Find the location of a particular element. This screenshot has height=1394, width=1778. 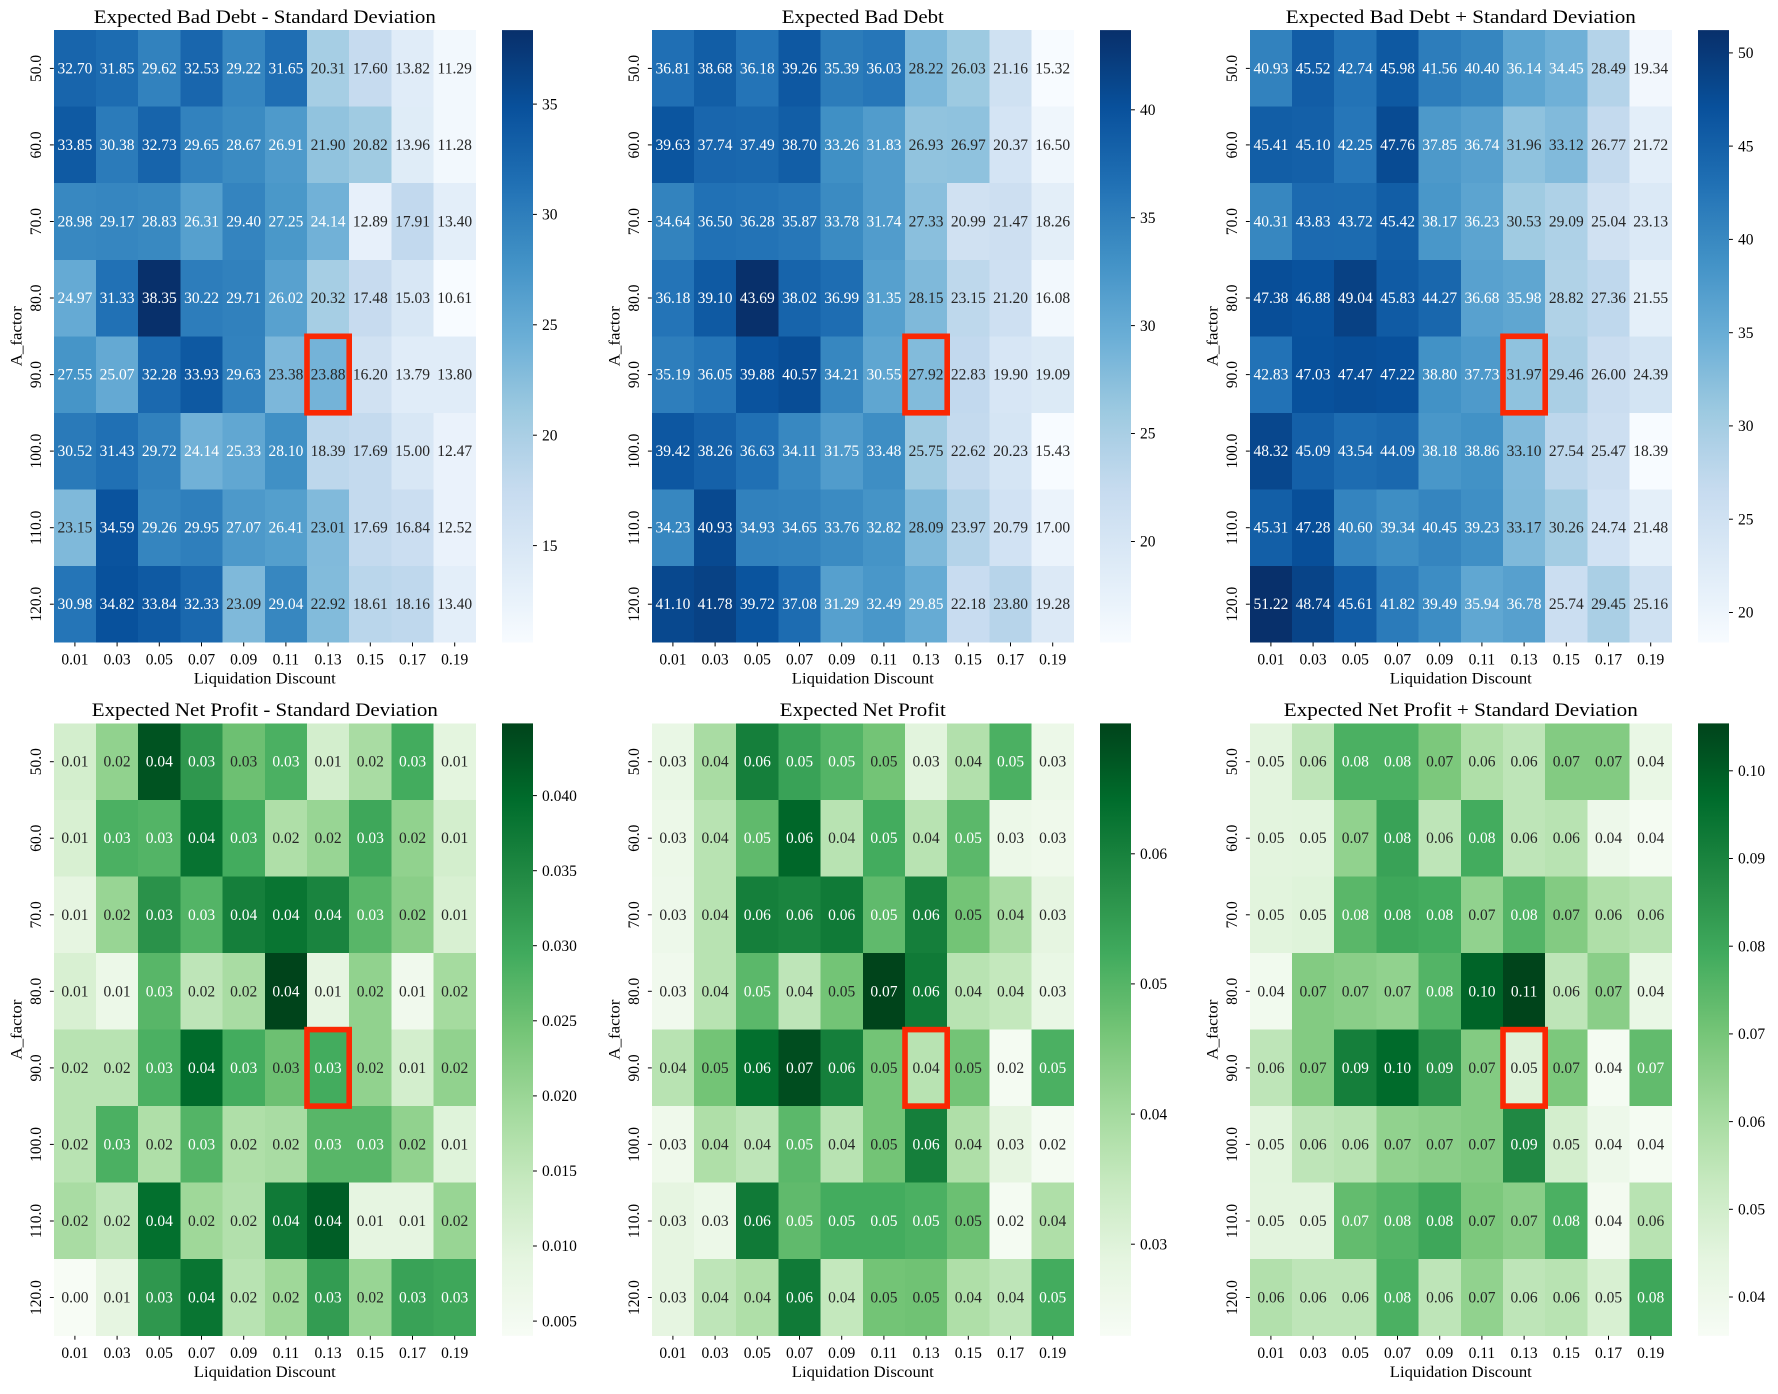

svg-text: 0.17 is located at coordinates (1010, 660).